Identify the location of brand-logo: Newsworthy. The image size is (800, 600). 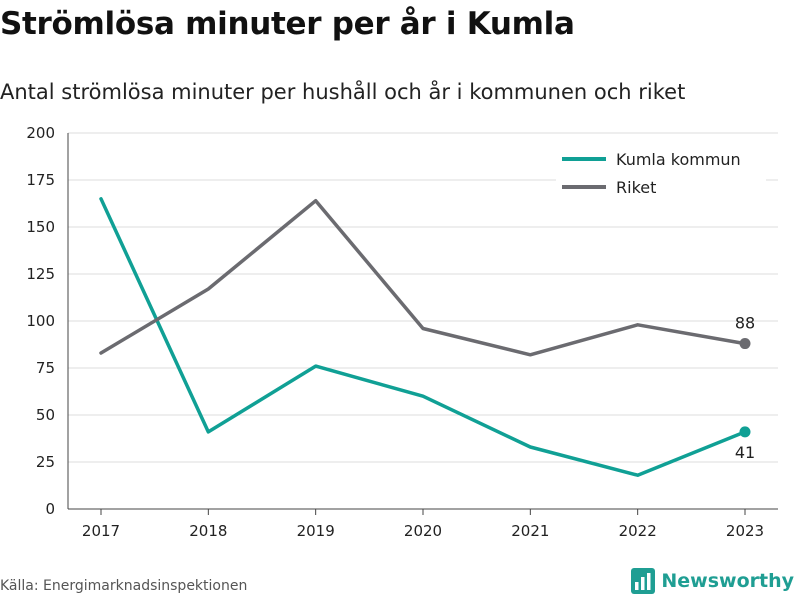
(712, 581).